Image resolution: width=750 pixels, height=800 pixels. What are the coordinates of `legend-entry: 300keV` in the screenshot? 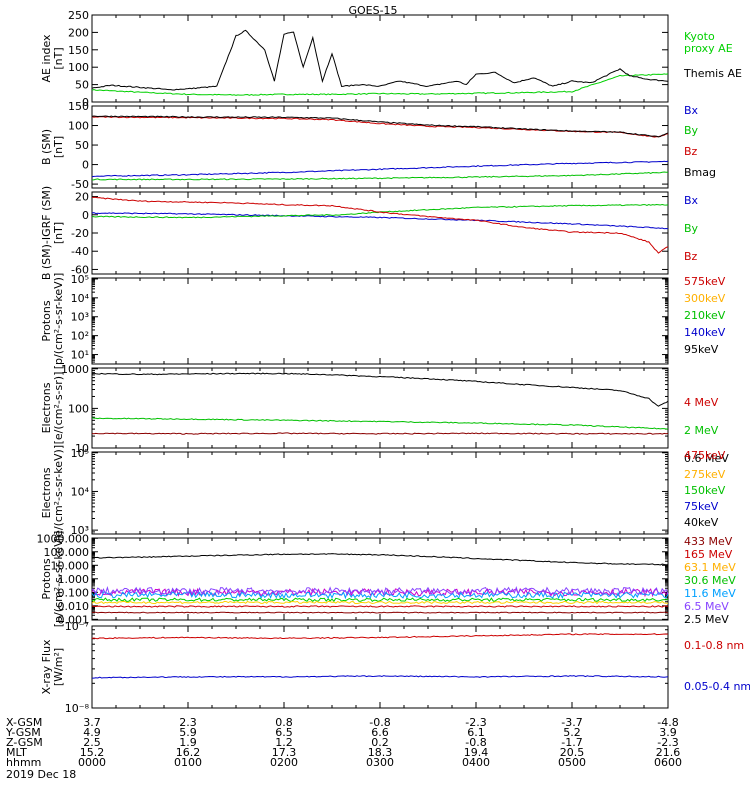 It's located at (705, 298).